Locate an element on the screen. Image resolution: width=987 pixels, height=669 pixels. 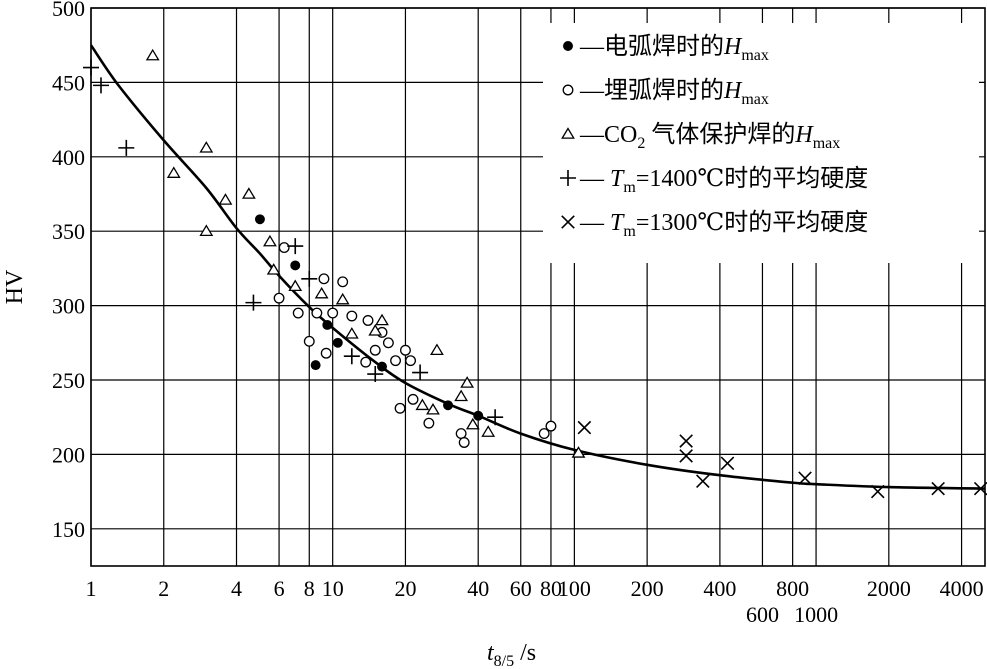
legend-entry: —埋弧焊时的Hmax is located at coordinates (674, 92).